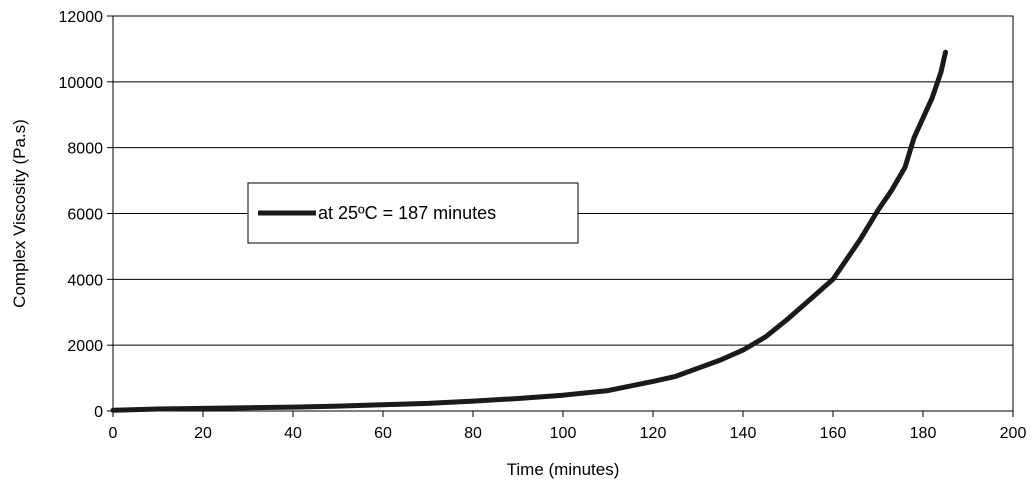 The image size is (1035, 490). I want to click on y-tick-label: 4000, so click(85, 280).